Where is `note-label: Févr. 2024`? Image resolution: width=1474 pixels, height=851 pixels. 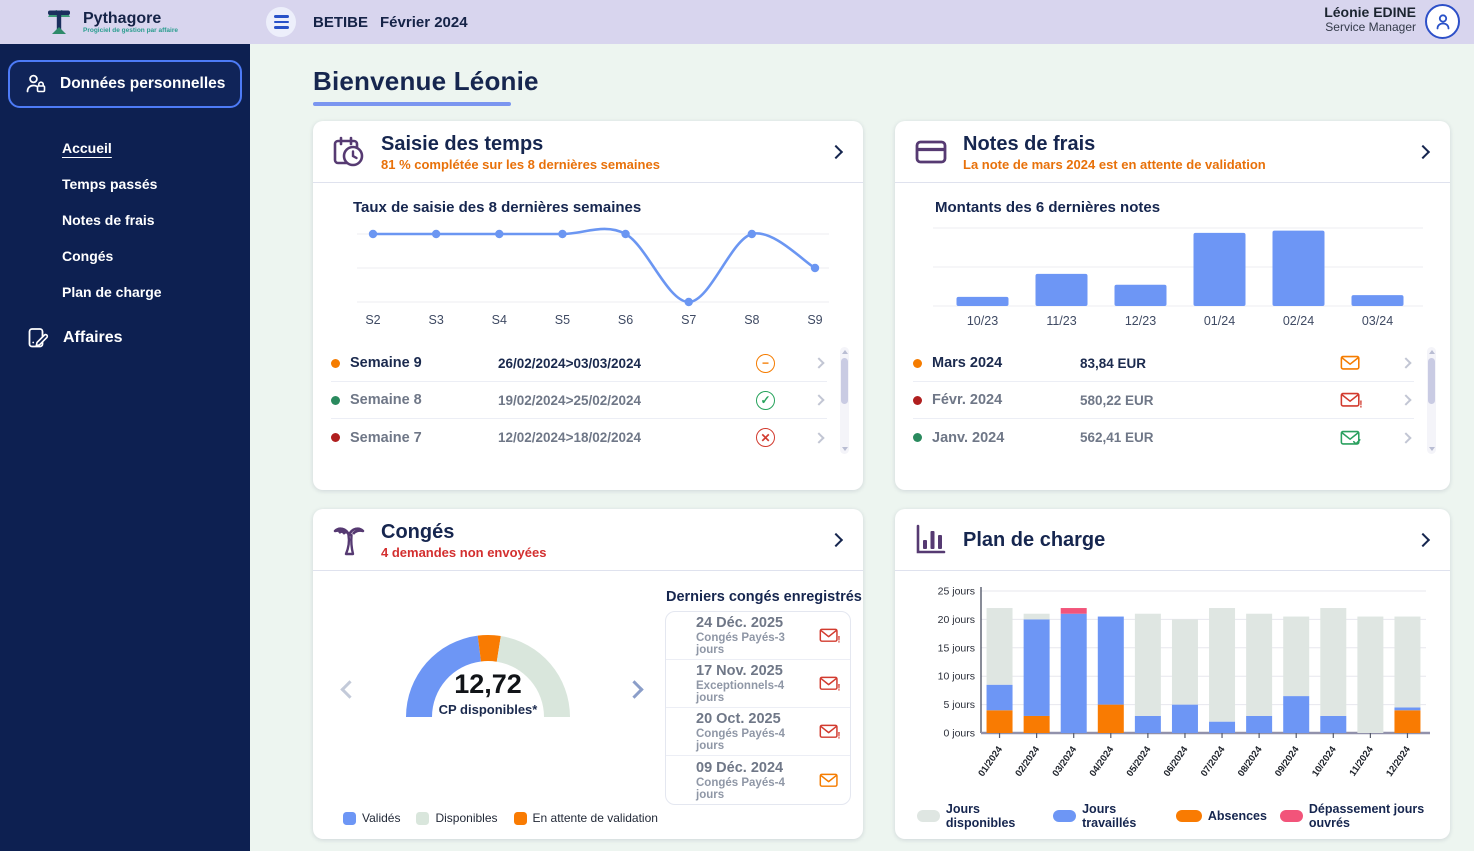 note-label: Févr. 2024 is located at coordinates (967, 400).